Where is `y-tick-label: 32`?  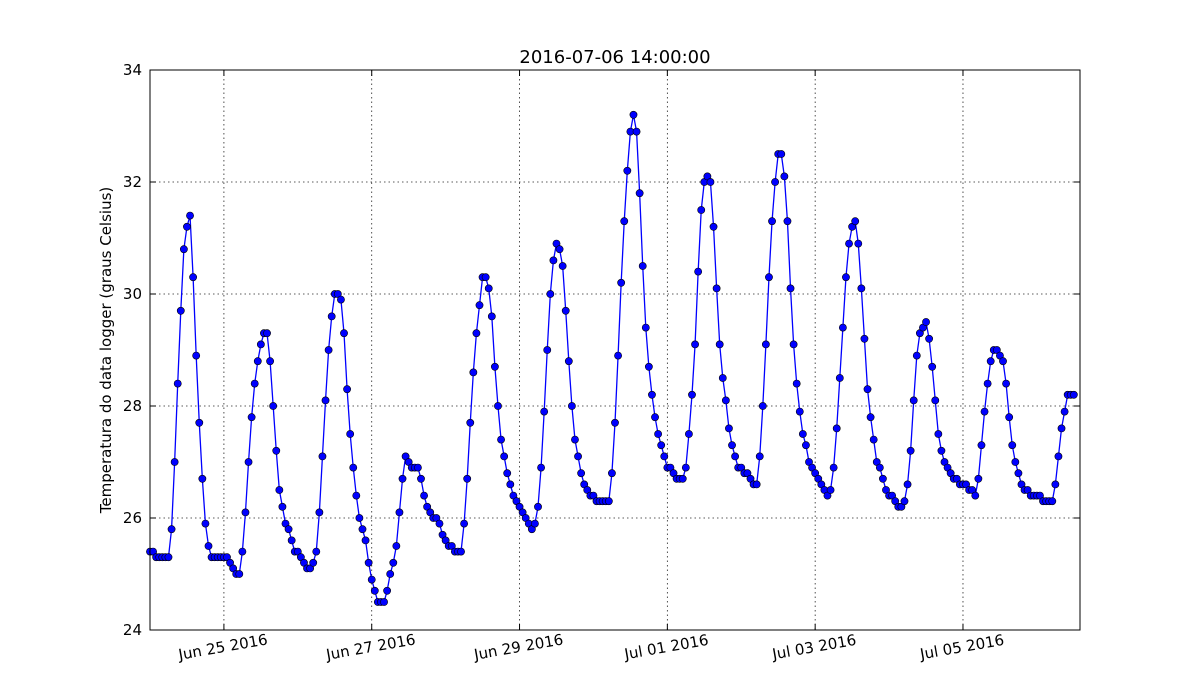 y-tick-label: 32 is located at coordinates (132, 182).